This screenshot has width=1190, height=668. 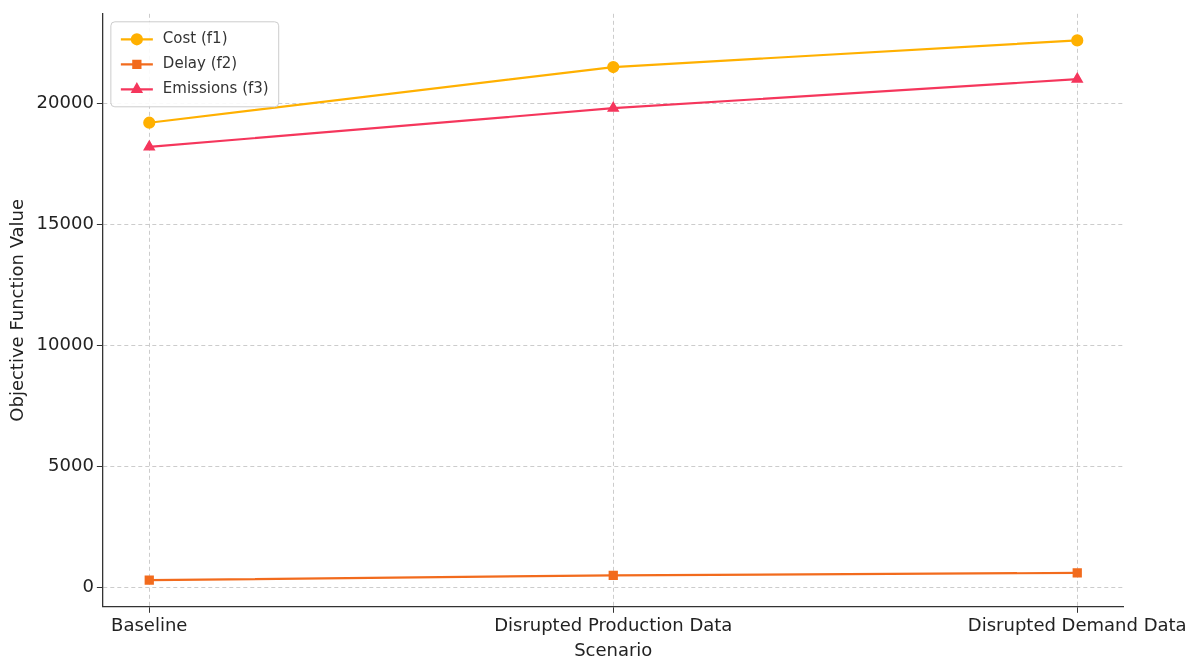 I want to click on y-tick-label: 0, so click(x=88, y=586).